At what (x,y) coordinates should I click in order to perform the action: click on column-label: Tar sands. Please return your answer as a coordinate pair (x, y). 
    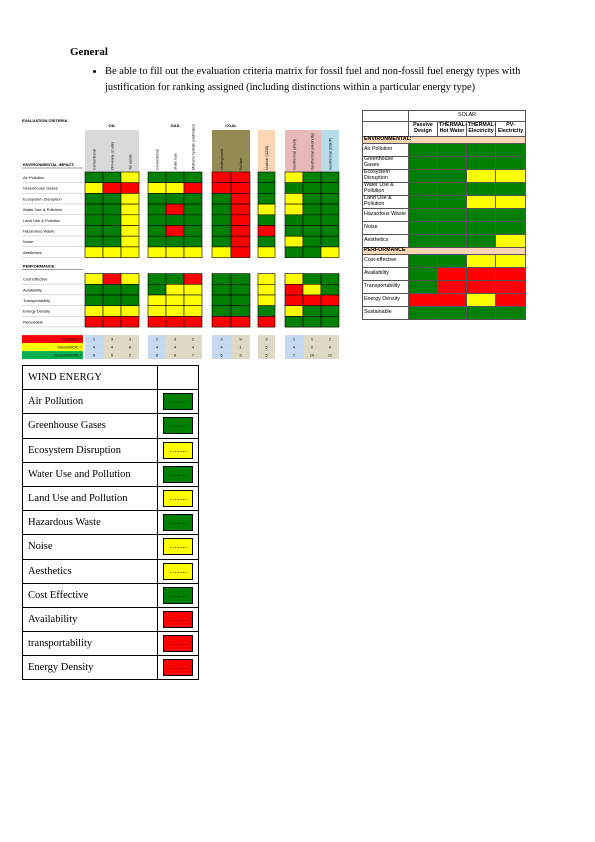
    Looking at the image, I should click on (131, 162).